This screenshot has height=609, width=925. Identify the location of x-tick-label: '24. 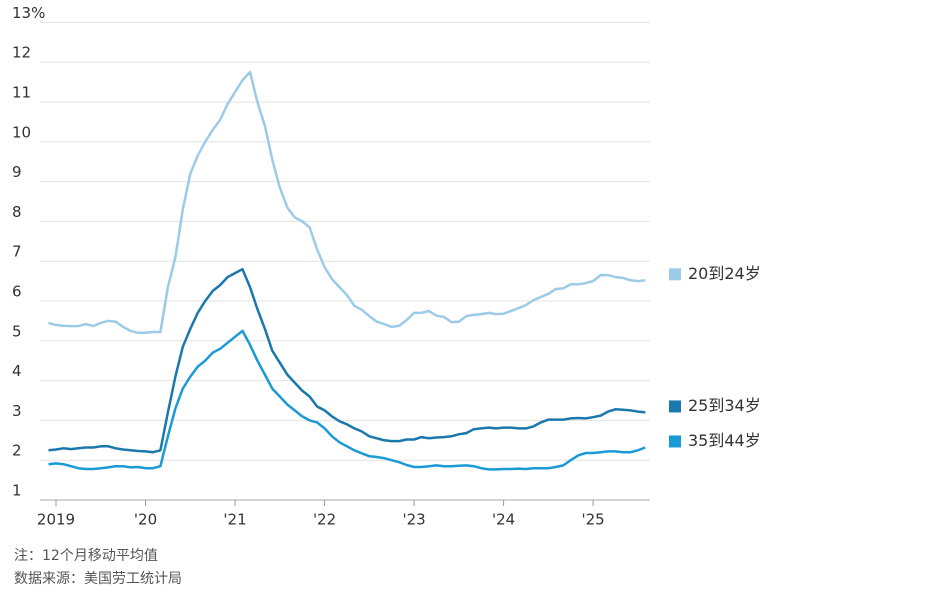
(503, 520).